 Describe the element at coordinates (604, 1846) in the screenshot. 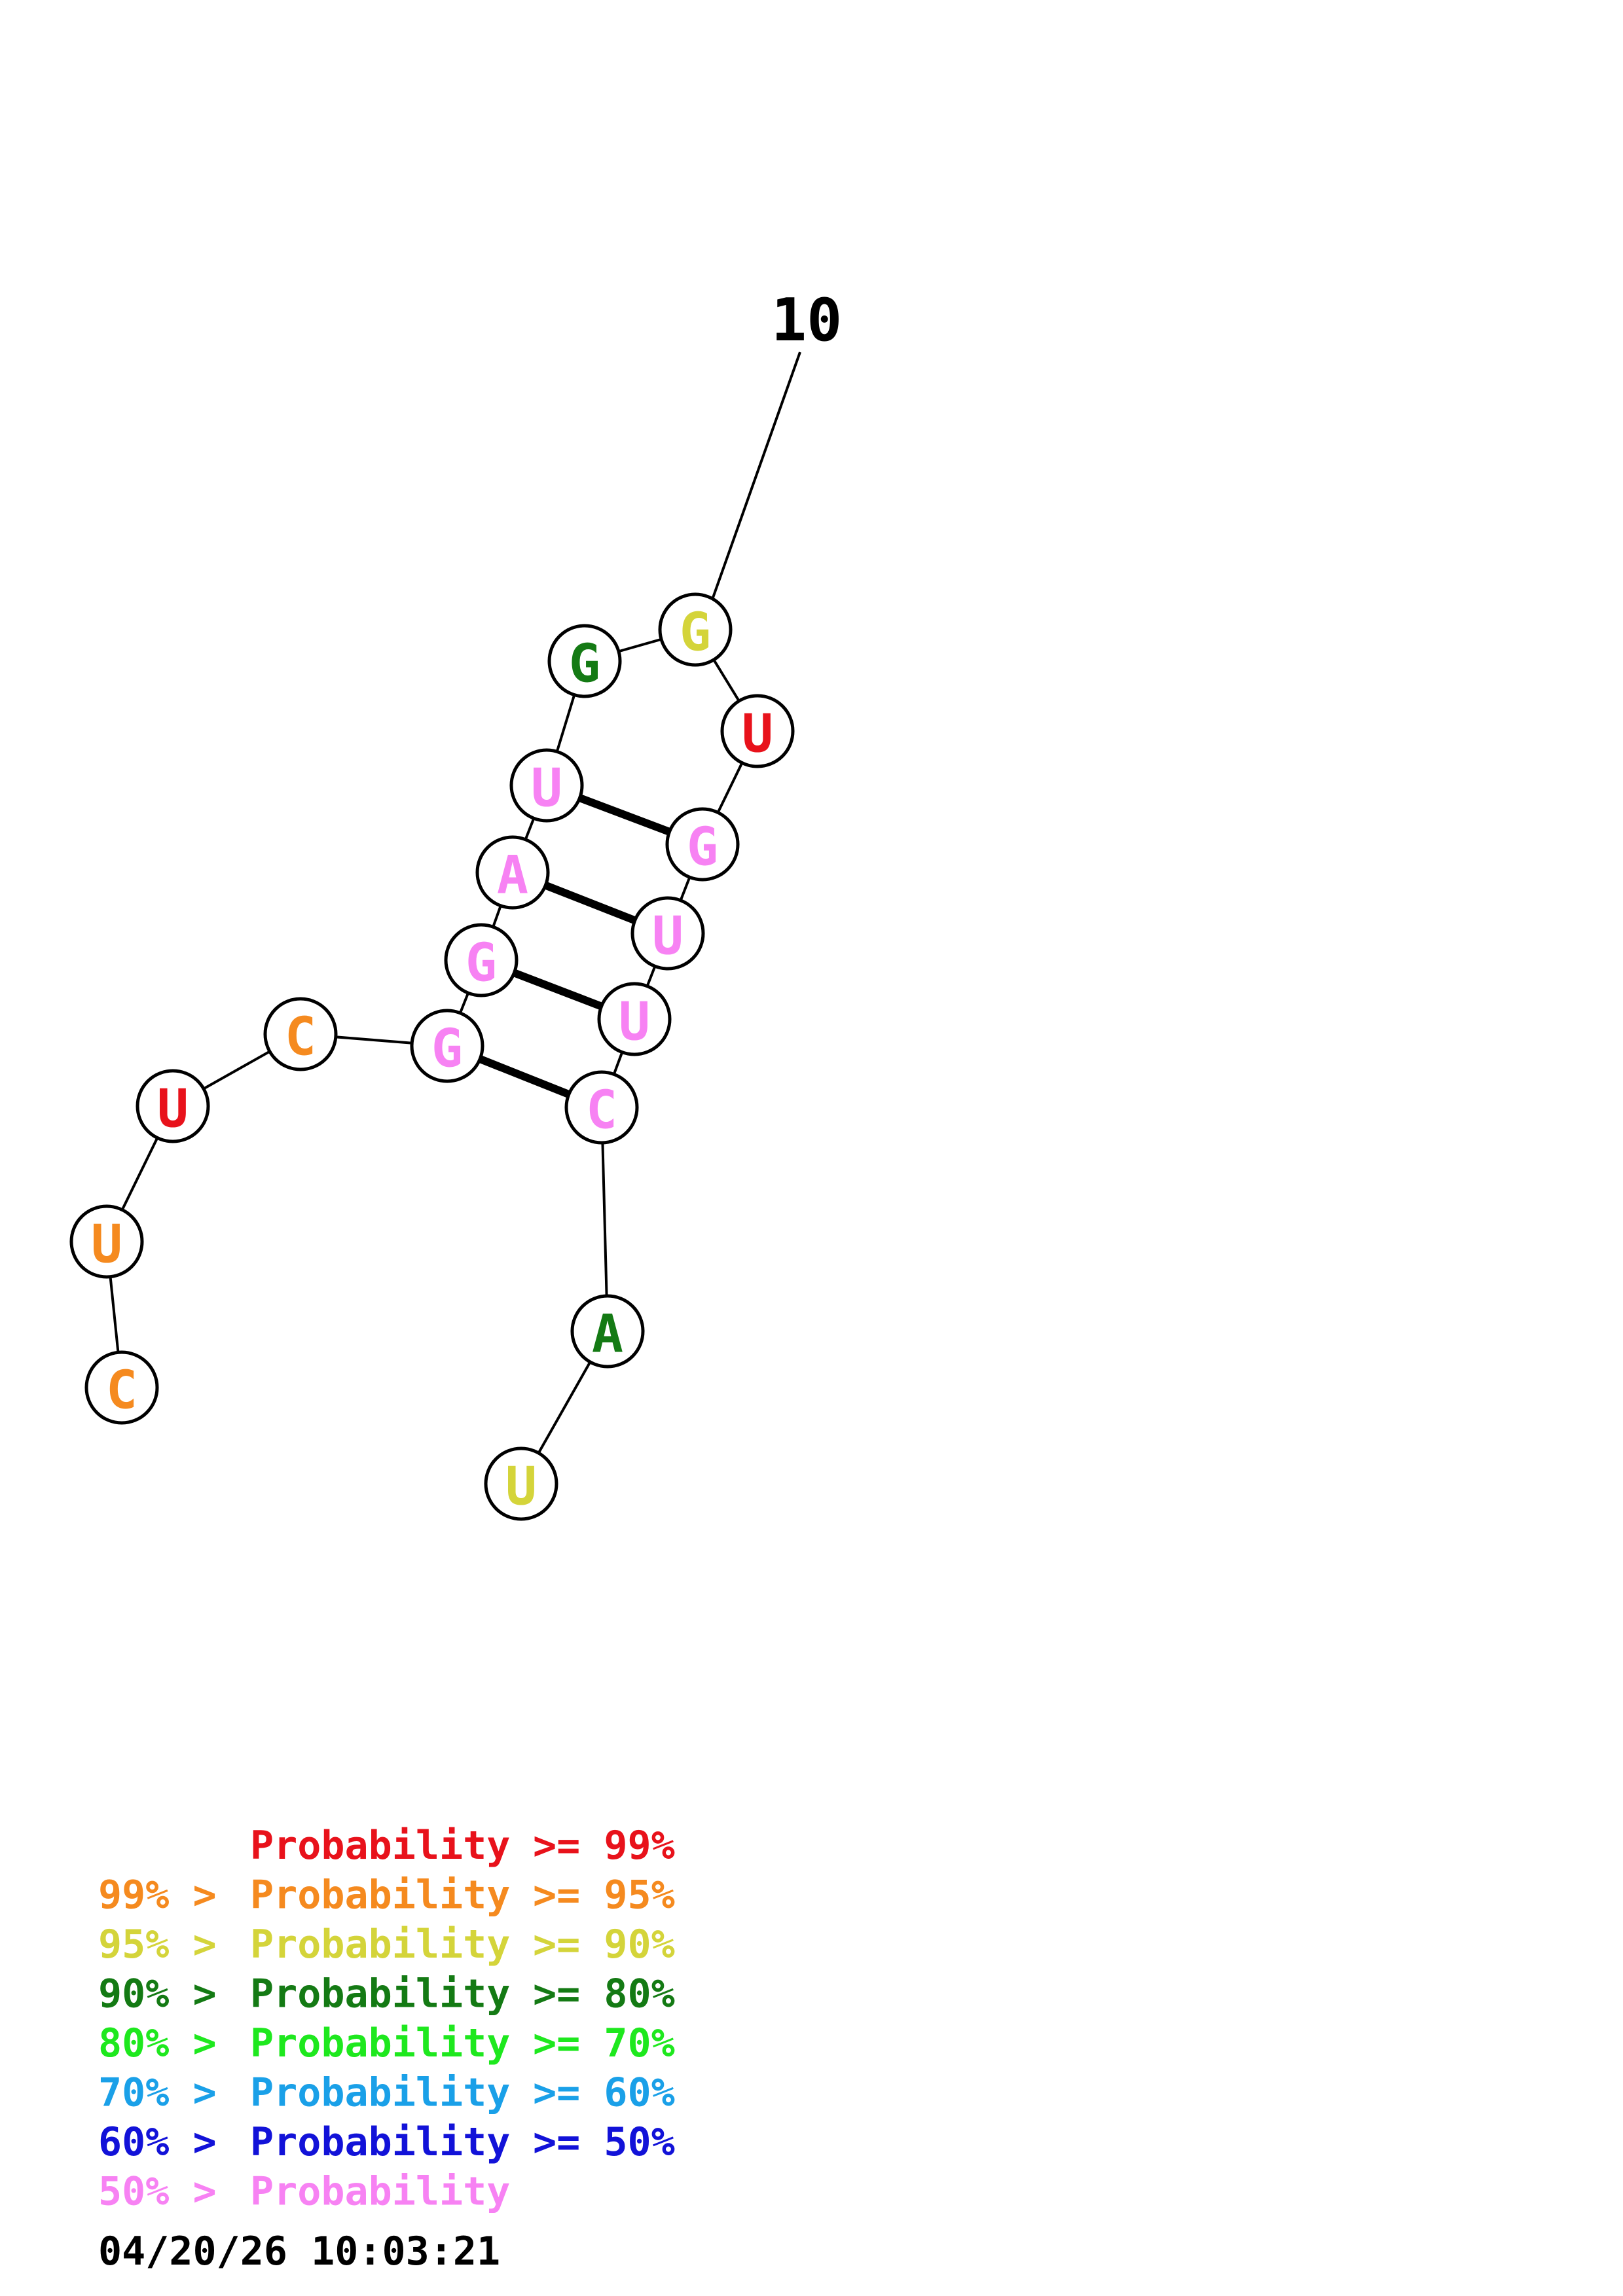

I see `legend-threshold: >= 99%` at that location.